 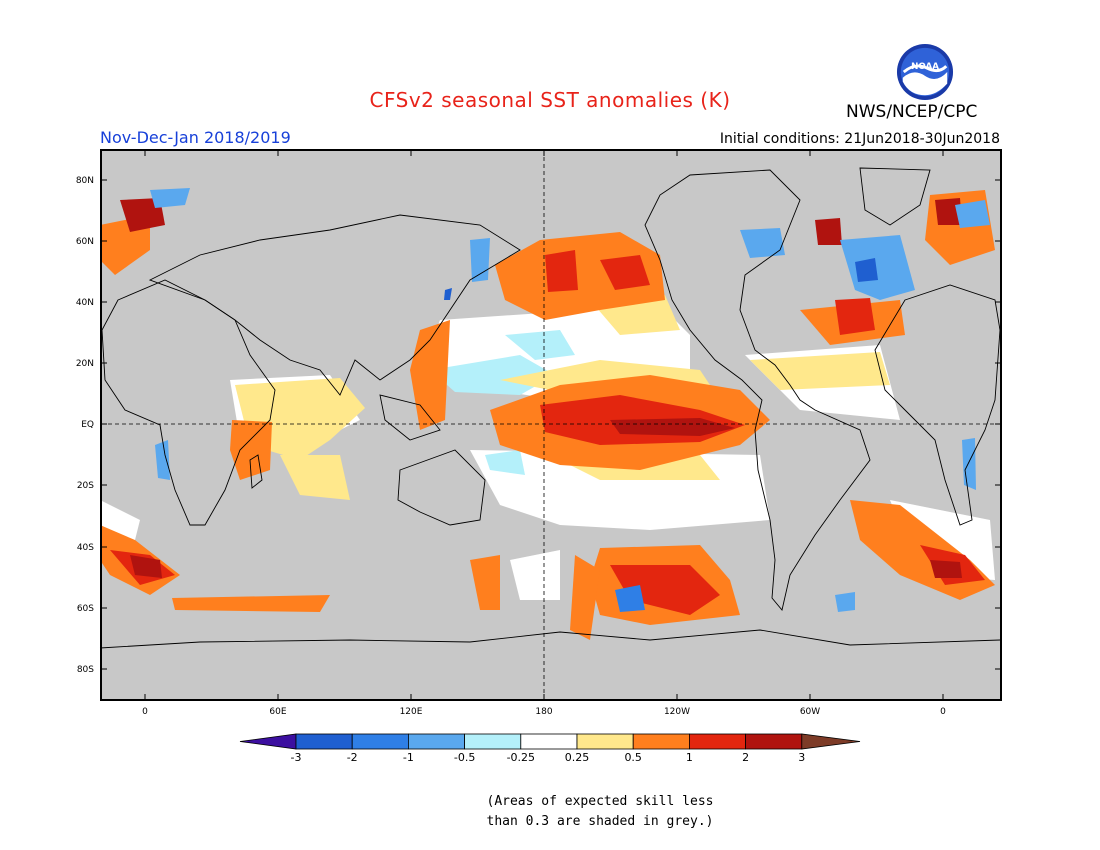 What do you see at coordinates (633, 757) in the screenshot?
I see `colorbar-tick-label: 0.5` at bounding box center [633, 757].